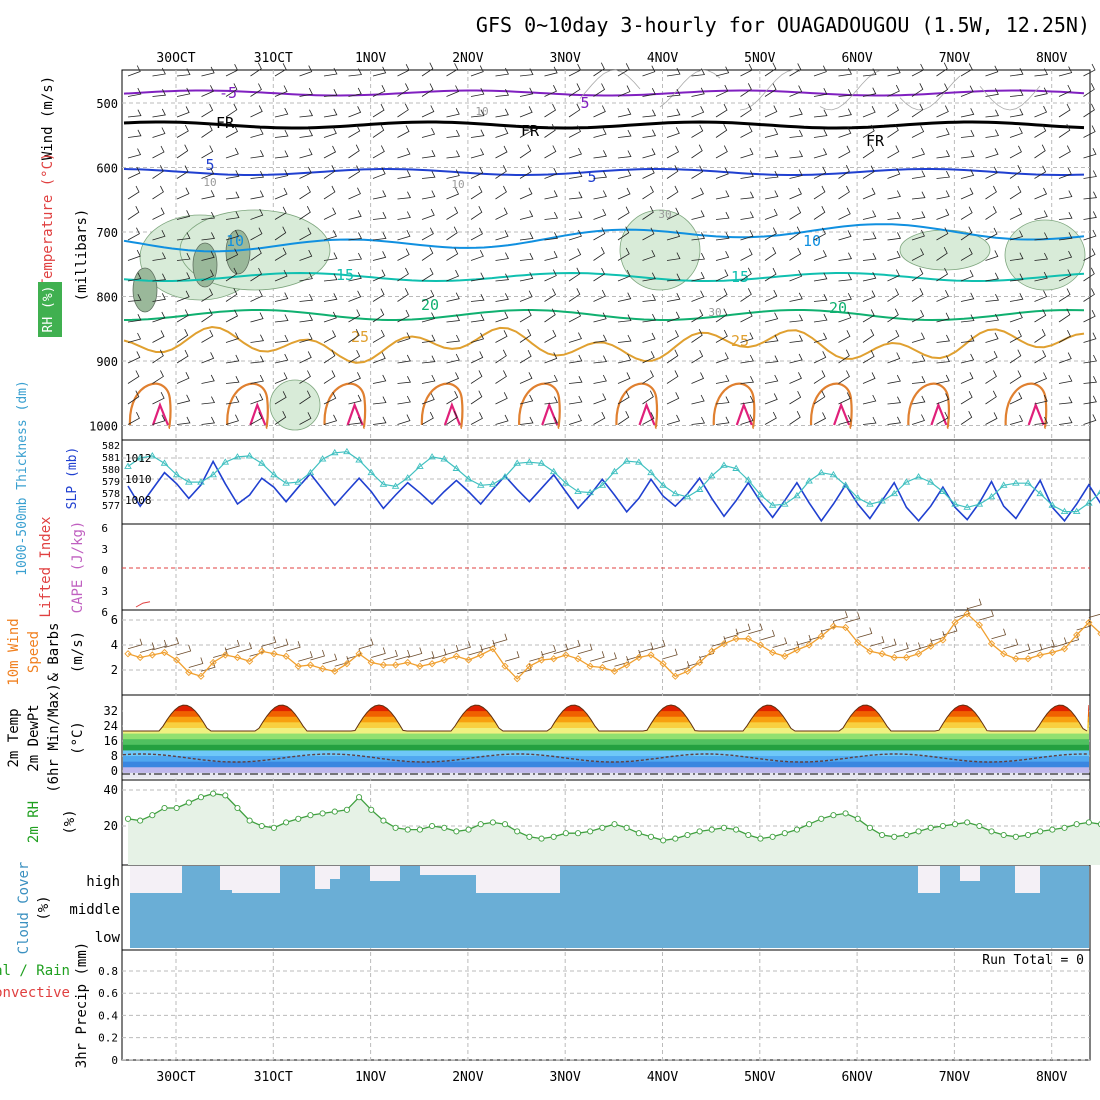  What do you see at coordinates (111, 446) in the screenshot?
I see `thickness-tick: 582` at bounding box center [111, 446].